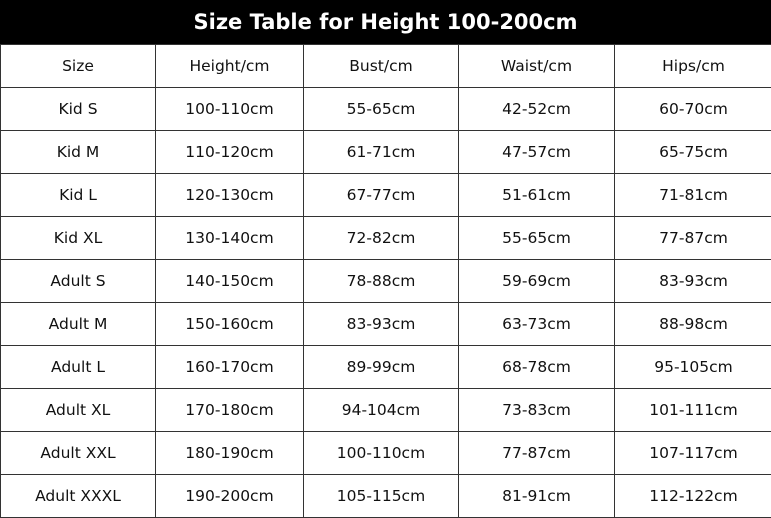  I want to click on column-header: Height/cm, so click(230, 66).